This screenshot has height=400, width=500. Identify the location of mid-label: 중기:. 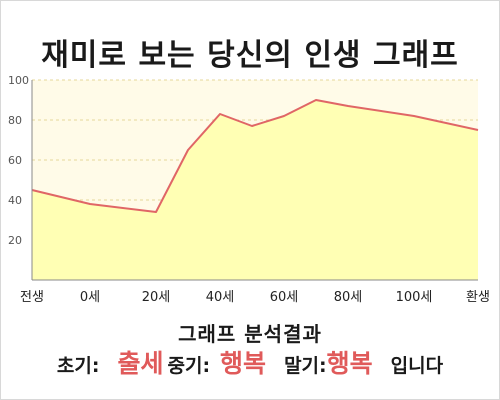
(189, 366).